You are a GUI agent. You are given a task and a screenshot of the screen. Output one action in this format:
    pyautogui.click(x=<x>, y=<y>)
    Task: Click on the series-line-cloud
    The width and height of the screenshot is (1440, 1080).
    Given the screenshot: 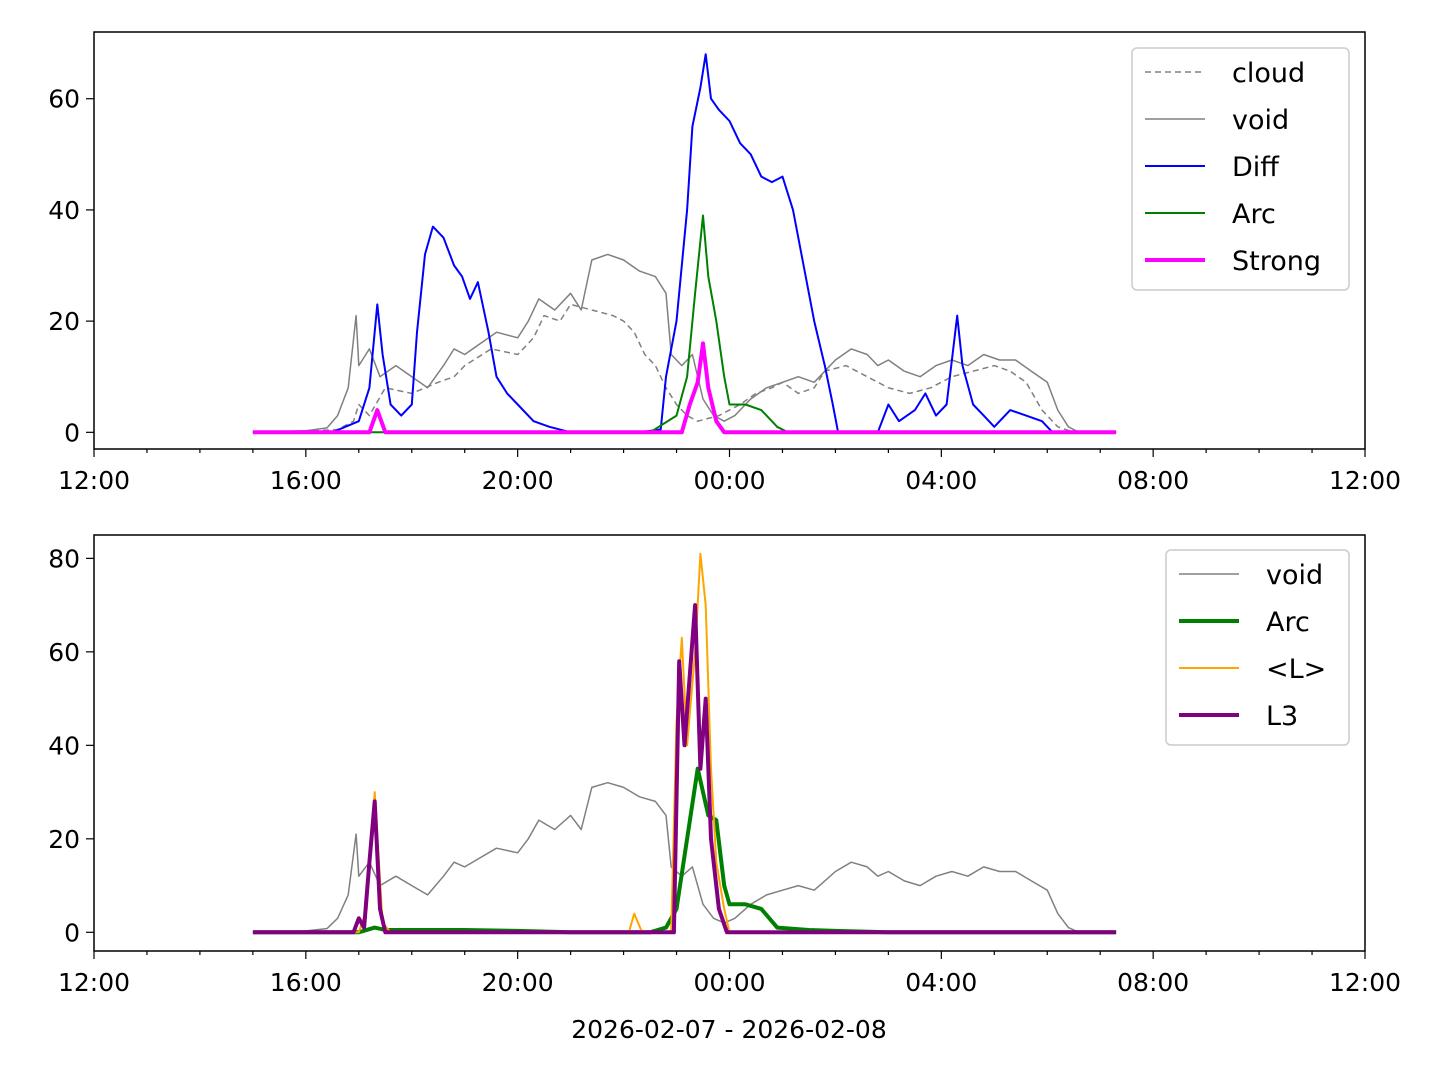 What is the action you would take?
    pyautogui.click(x=684, y=368)
    